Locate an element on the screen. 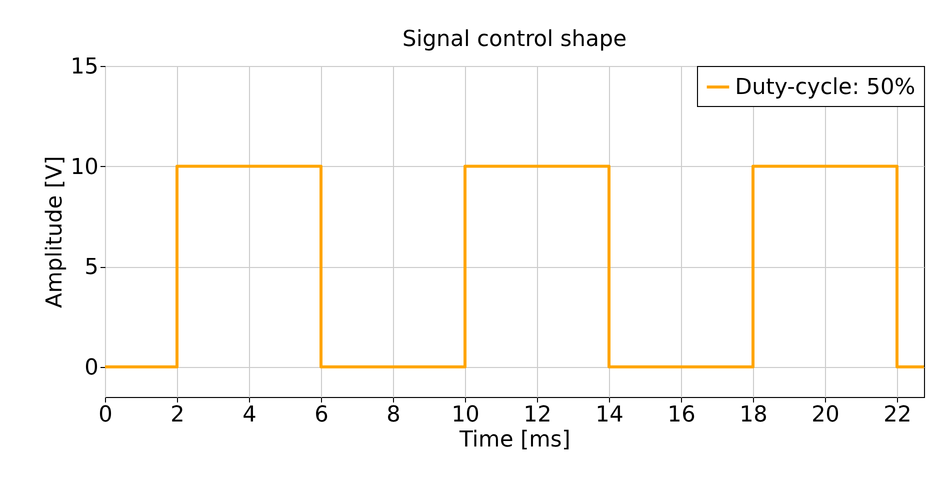 Image resolution: width=926 pixels, height=479 pixels. legend-label: Duty-cycle: 50% is located at coordinates (825, 87).